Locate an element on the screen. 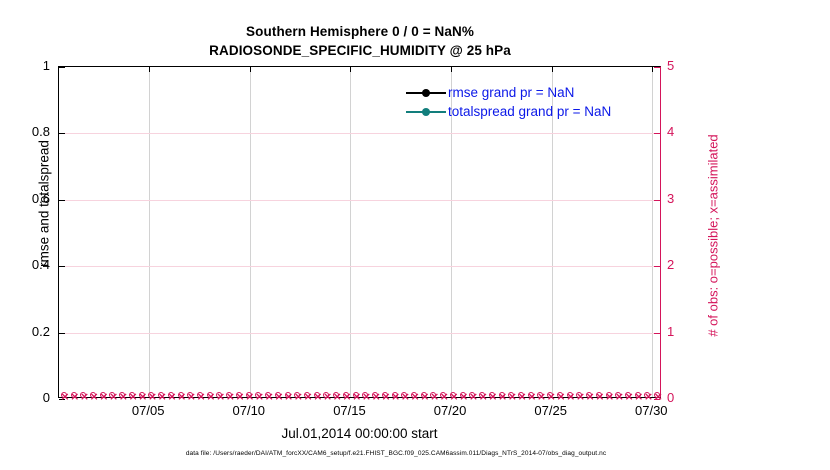 The height and width of the screenshot is (470, 830). ytick-label-right: 1 is located at coordinates (671, 331).